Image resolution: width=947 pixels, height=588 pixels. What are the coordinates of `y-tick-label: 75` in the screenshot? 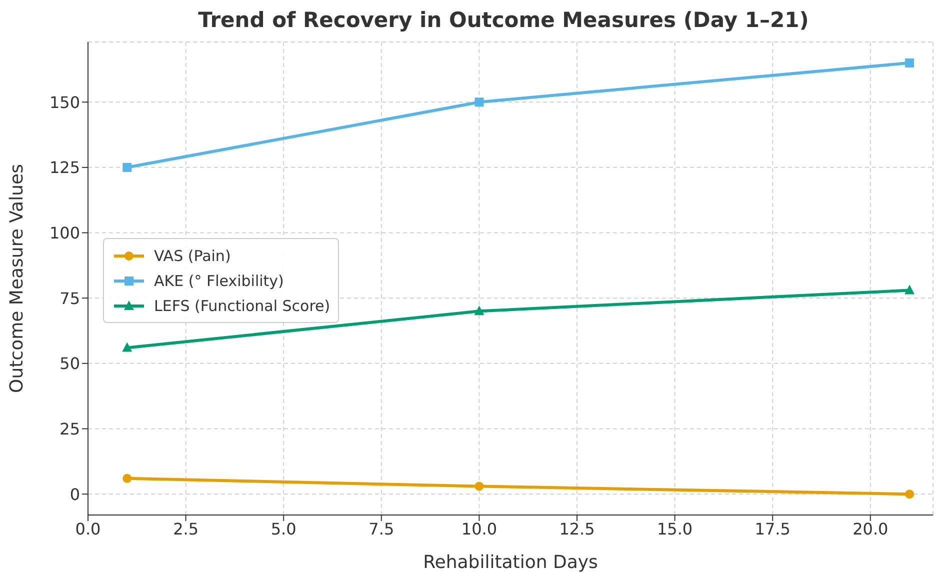 It's located at (70, 298).